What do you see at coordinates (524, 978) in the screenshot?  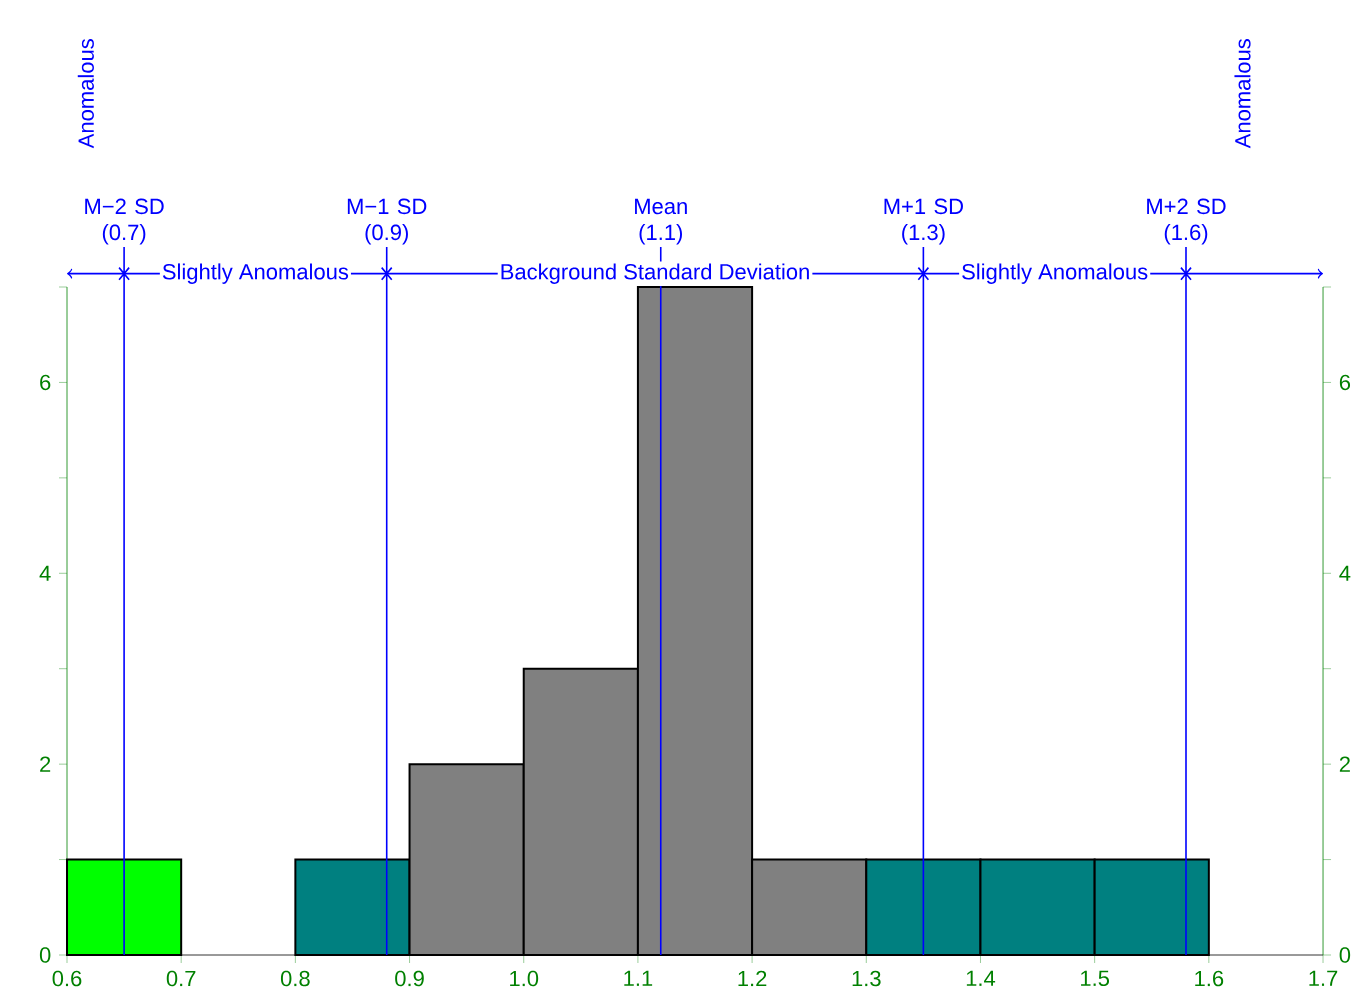 I see `x-tick-label: 1.0` at bounding box center [524, 978].